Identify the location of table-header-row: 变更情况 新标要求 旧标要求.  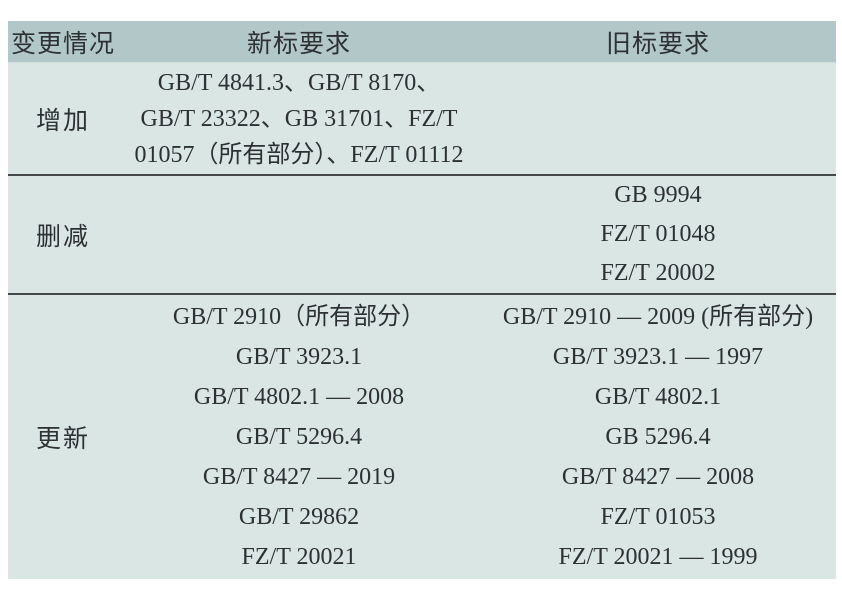
(422, 42).